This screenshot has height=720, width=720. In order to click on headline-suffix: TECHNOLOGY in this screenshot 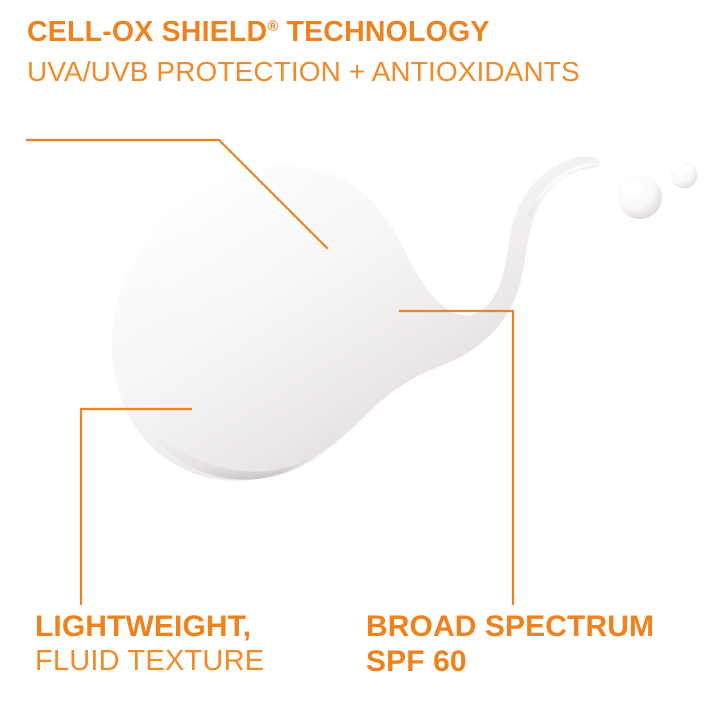, I will do `click(384, 32)`.